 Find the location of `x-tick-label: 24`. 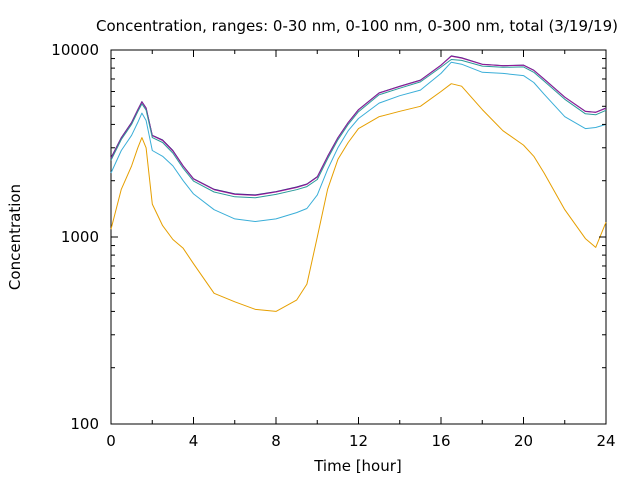

x-tick-label: 24 is located at coordinates (605, 441).